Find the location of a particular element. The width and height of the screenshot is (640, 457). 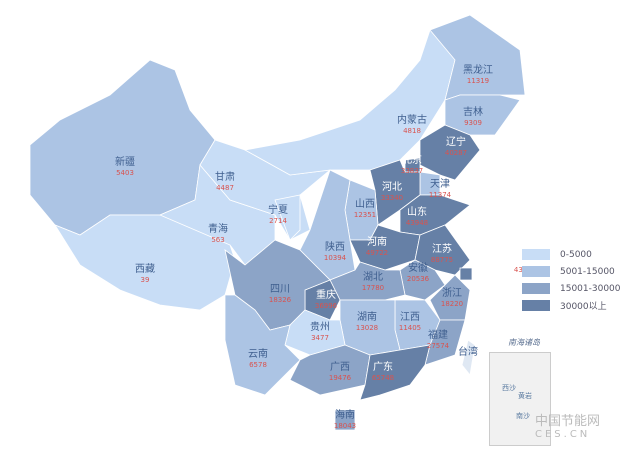

province-台湾 is located at coordinates (468, 357).